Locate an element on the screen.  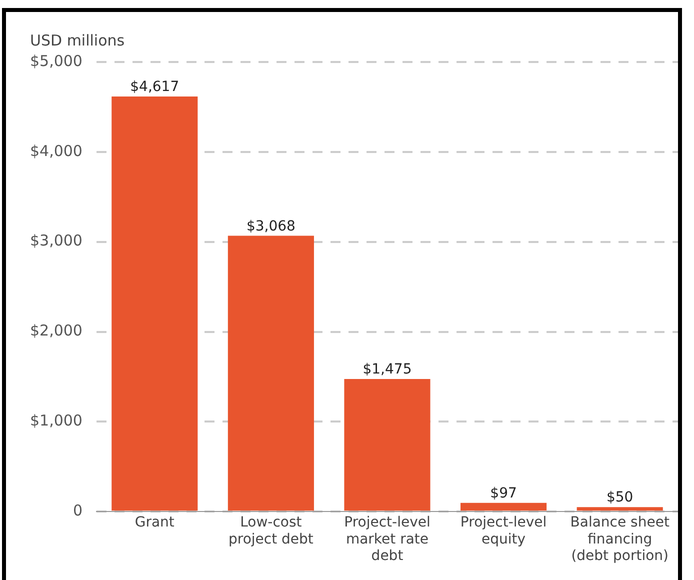
data-label: $4,617 is located at coordinates (155, 87).